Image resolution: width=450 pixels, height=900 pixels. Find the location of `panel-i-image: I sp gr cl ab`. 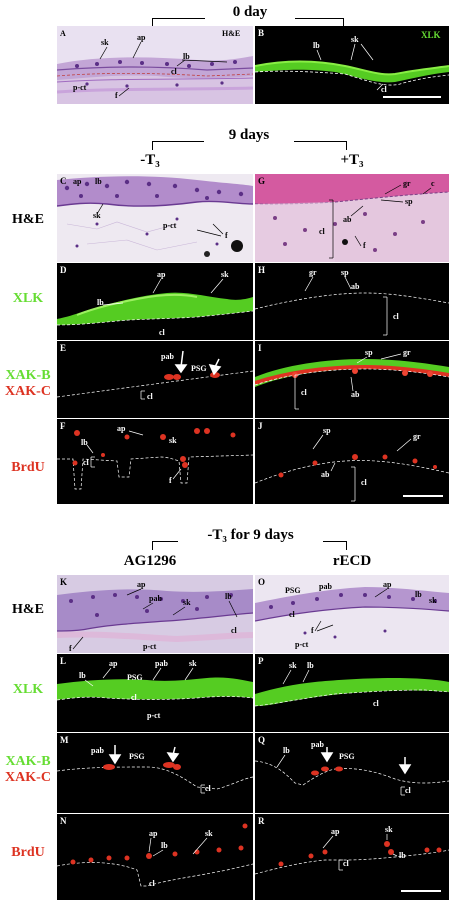

panel-i-image: I sp gr cl ab is located at coordinates (352, 379).